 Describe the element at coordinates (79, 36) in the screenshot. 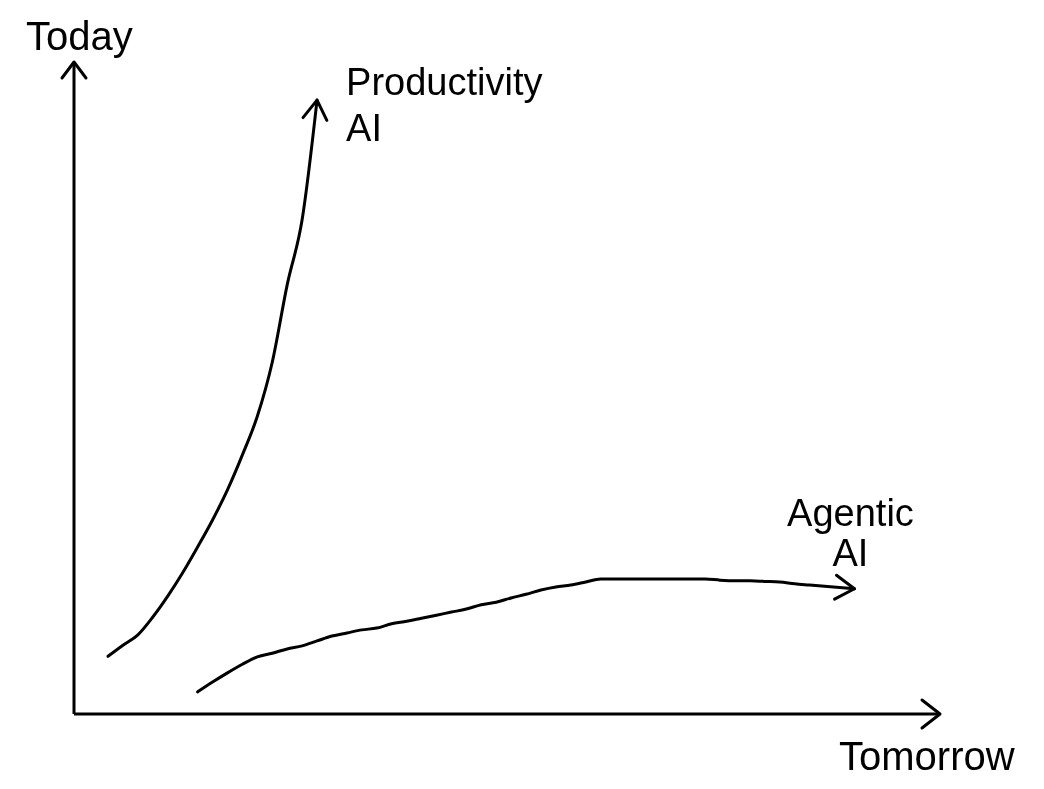

I see `y-axis-title: Today` at that location.